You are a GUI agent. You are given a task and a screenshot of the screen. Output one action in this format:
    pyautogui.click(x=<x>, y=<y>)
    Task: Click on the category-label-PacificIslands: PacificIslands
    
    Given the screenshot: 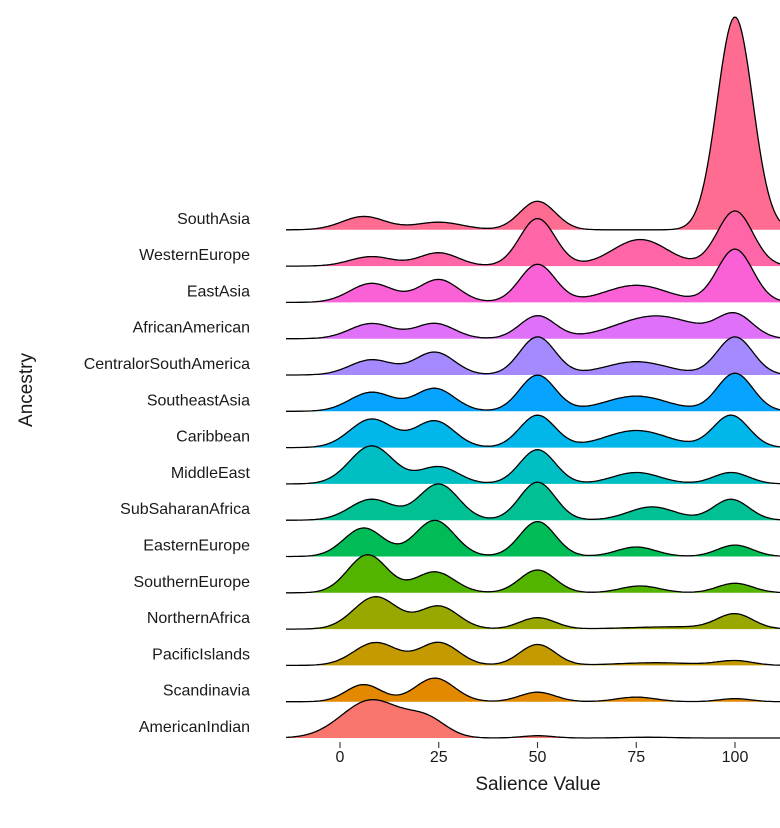 What is the action you would take?
    pyautogui.click(x=201, y=654)
    